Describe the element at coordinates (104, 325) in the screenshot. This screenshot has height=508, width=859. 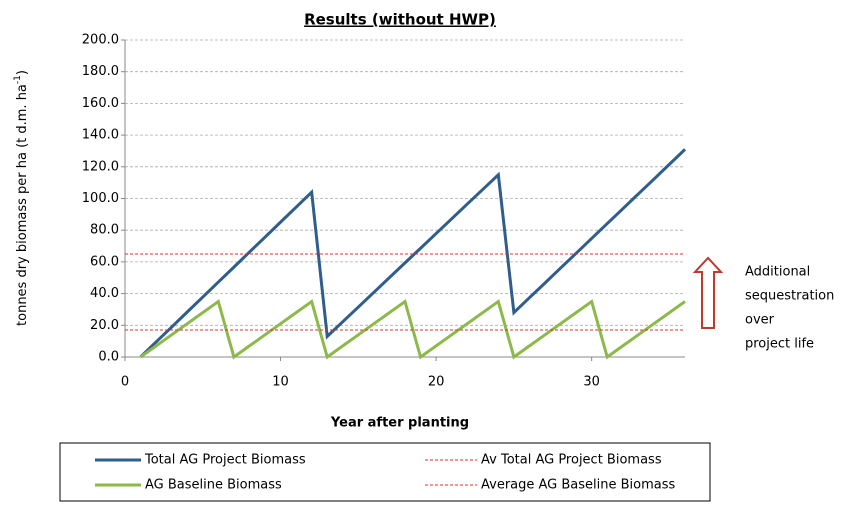
I see `y-tick-label: 20.0` at that location.